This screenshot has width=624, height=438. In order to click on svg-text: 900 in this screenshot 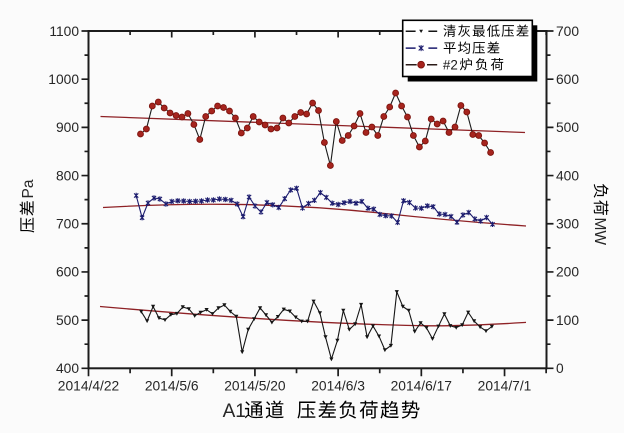, I will do `click(67, 127)`.